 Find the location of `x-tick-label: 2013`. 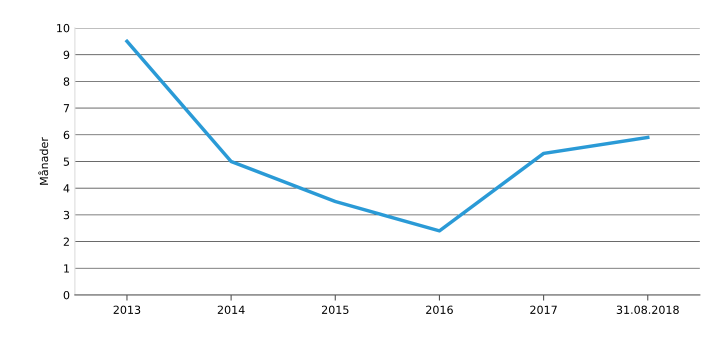

x-tick-label: 2013 is located at coordinates (127, 310).